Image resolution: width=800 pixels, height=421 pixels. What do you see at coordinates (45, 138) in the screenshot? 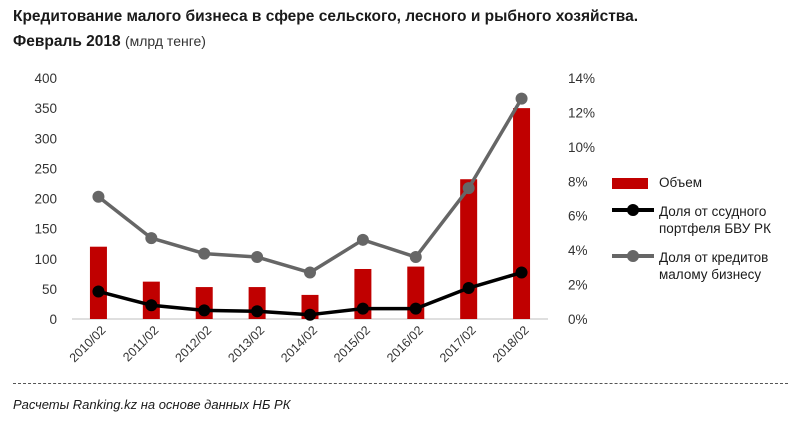
I see `y-left-tick-label: 300` at bounding box center [45, 138].